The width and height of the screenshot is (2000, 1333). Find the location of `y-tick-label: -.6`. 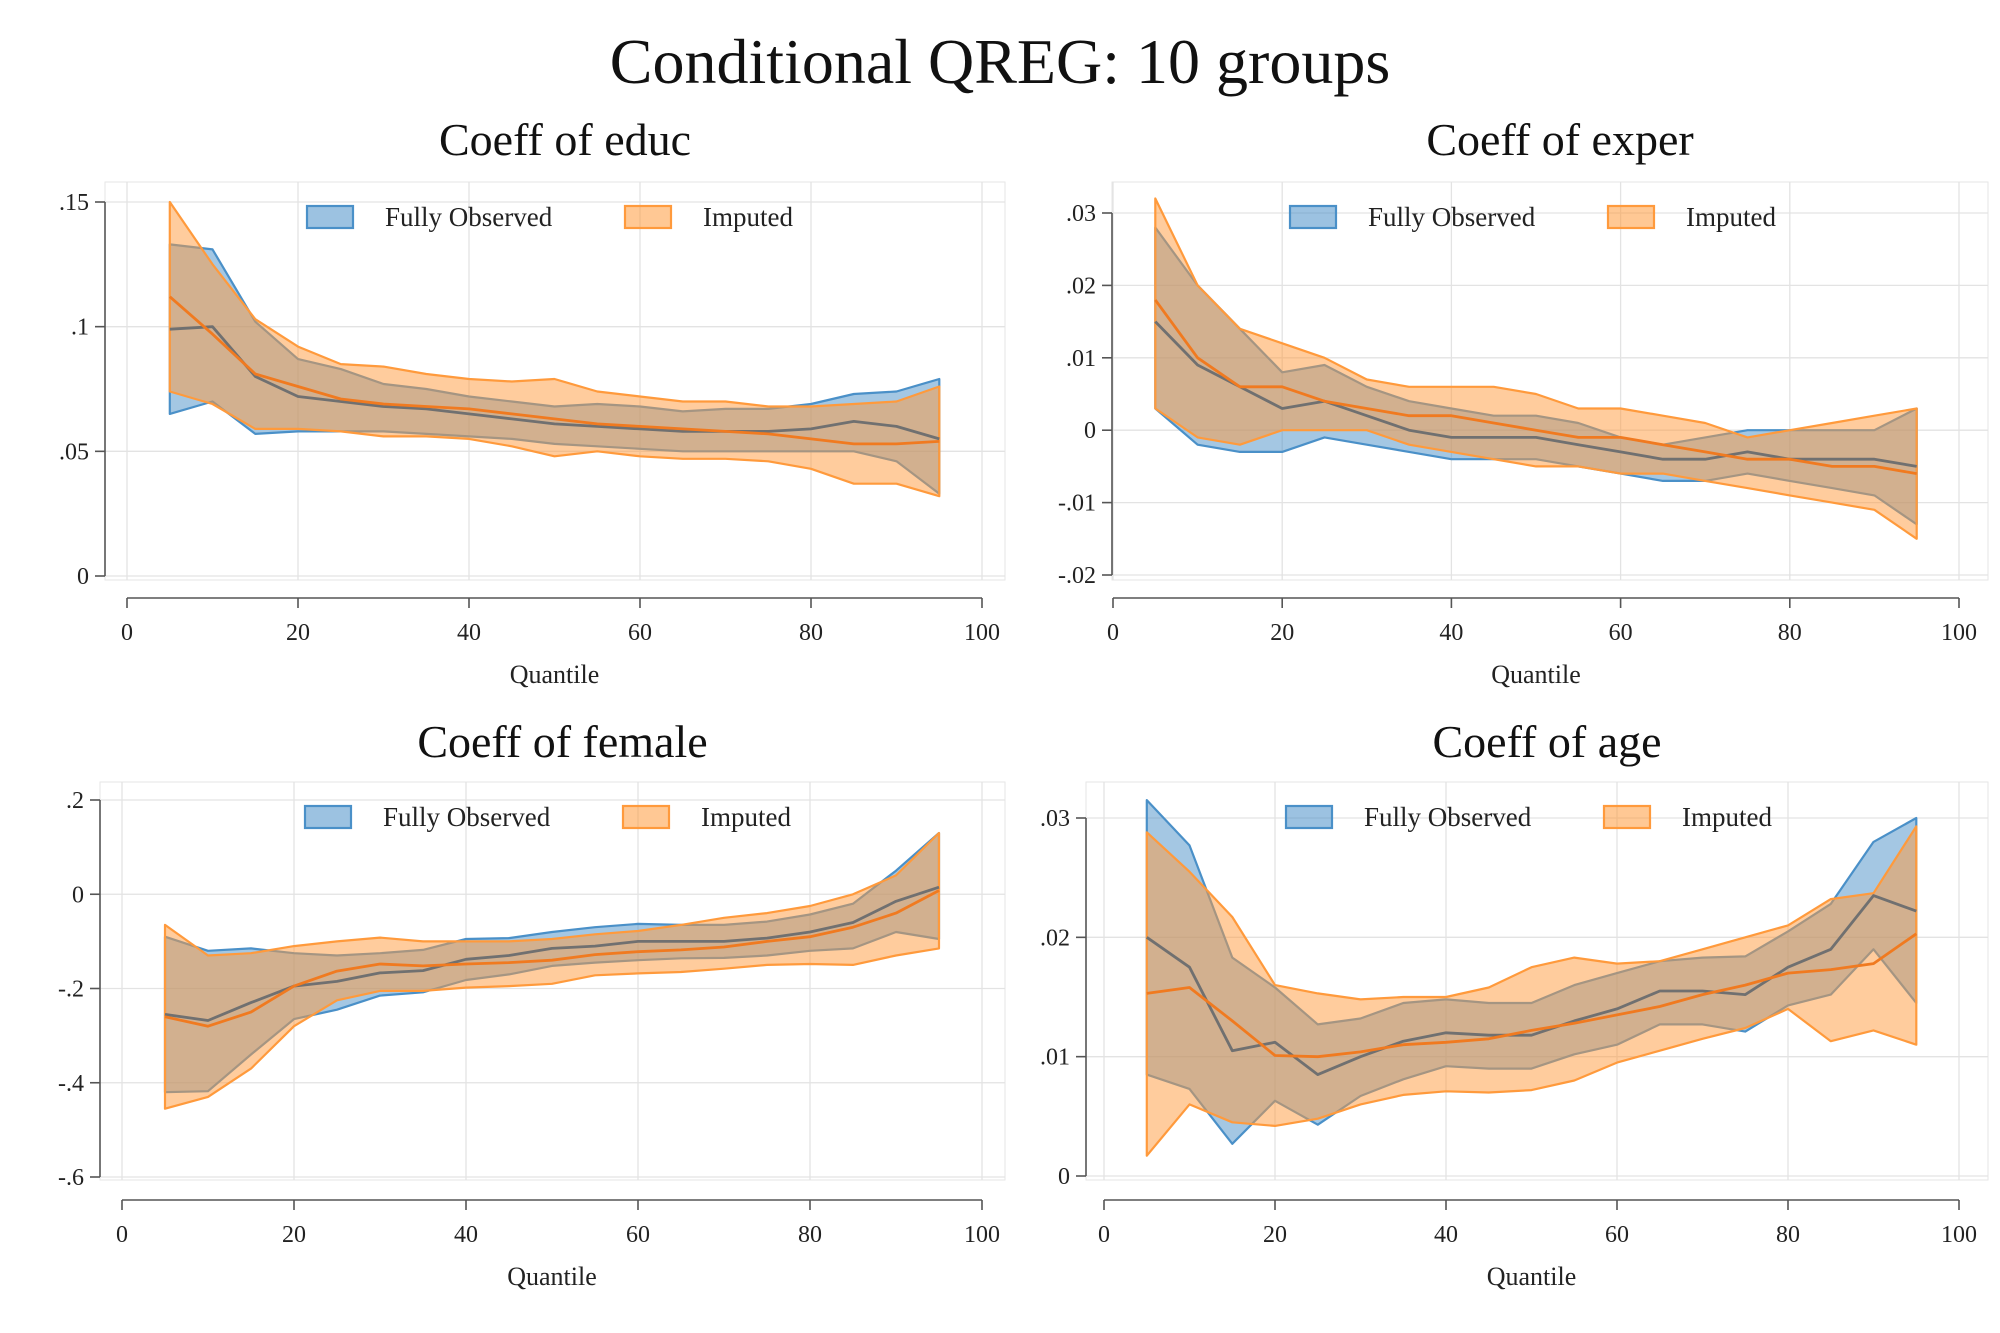

y-tick-label: -.6 is located at coordinates (71, 1178).